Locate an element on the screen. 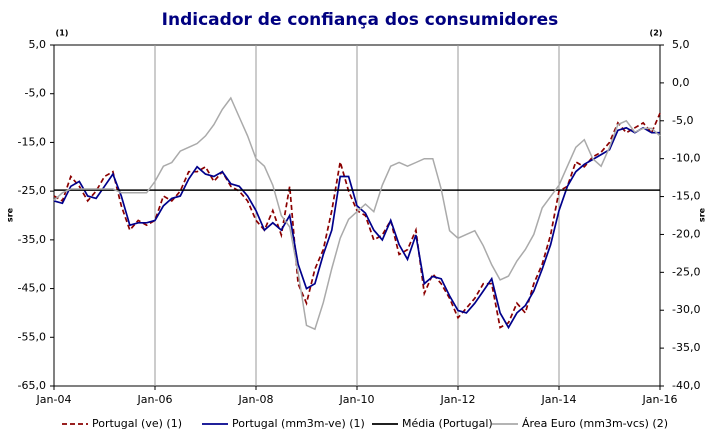 Image resolution: width=709 pixels, height=436 pixels. y2-axis-label: sre is located at coordinates (702, 214).